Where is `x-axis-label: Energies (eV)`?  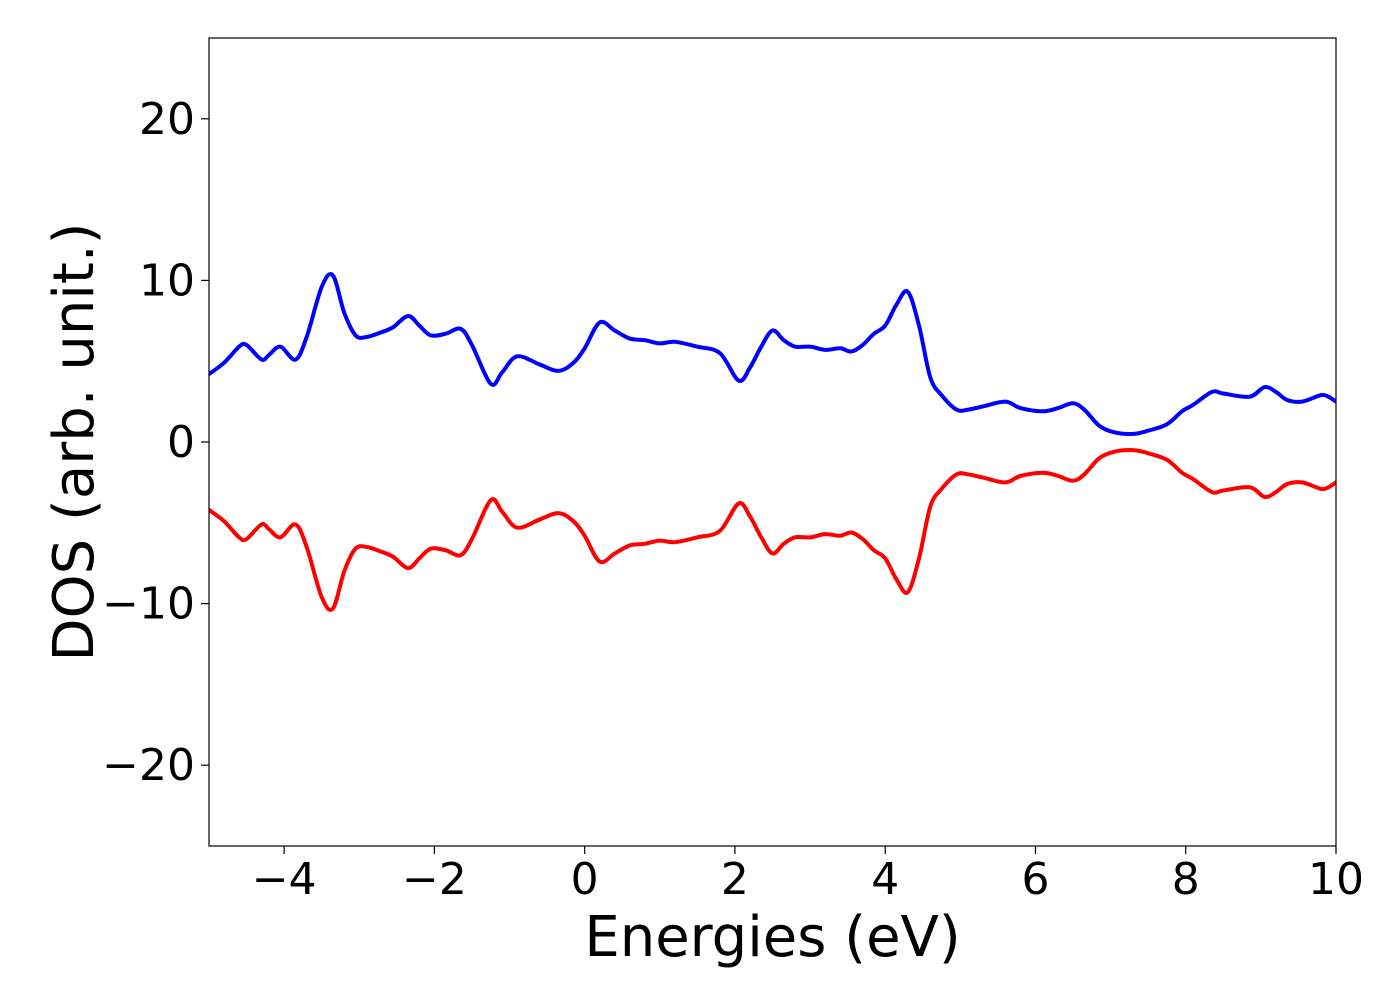 x-axis-label: Energies (eV) is located at coordinates (772, 937).